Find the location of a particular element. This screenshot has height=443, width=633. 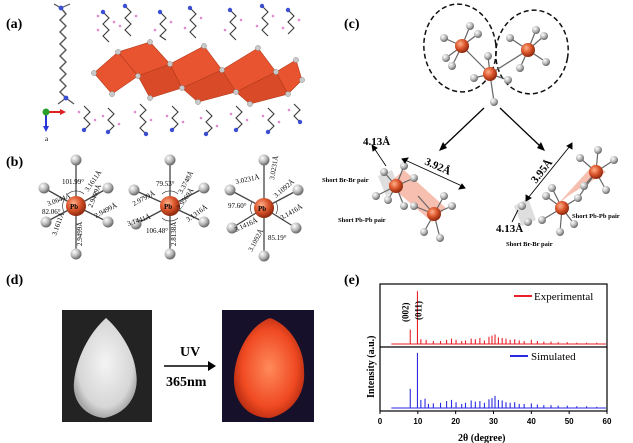

organic-cation-structure is located at coordinates (64, 54).